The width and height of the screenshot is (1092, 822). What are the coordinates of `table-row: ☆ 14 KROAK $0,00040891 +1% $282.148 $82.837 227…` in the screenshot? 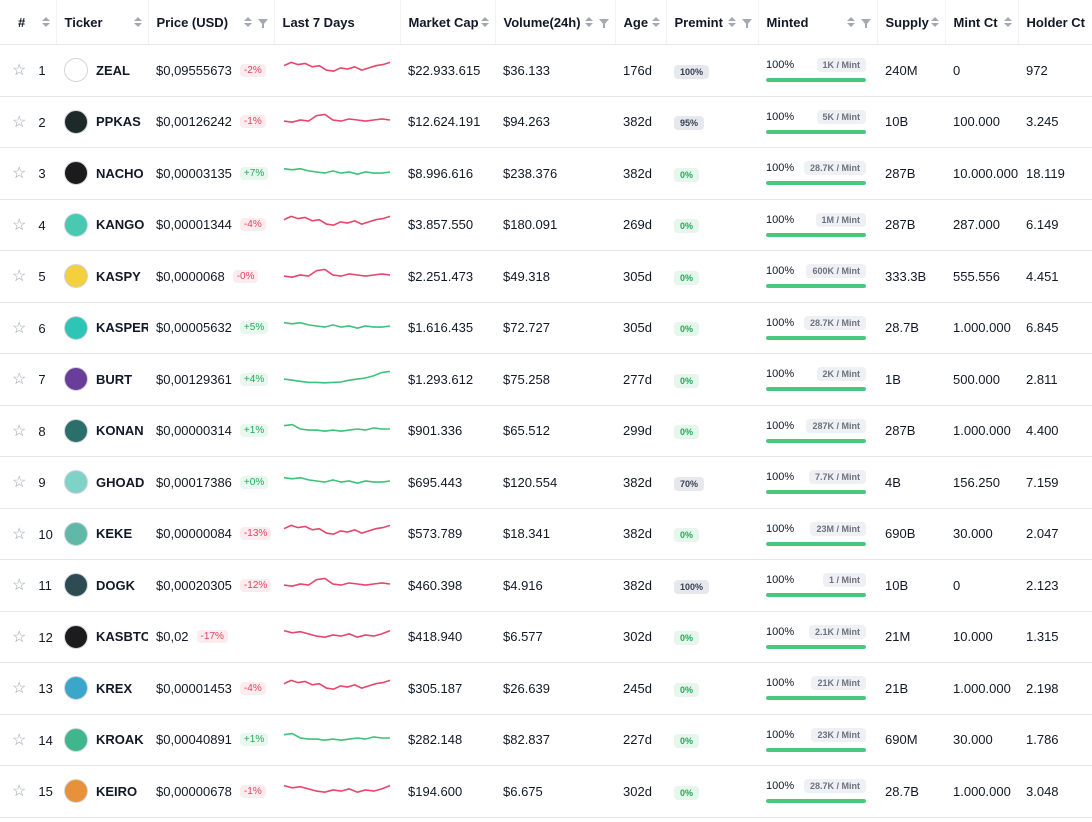 It's located at (546, 740).